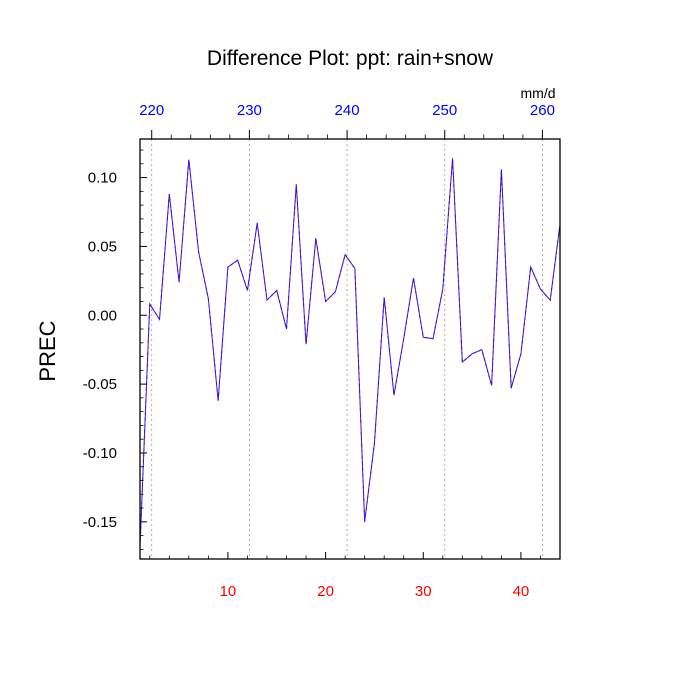 The image size is (700, 700). Describe the element at coordinates (521, 591) in the screenshot. I see `x-bottom-tick-label: 40` at that location.